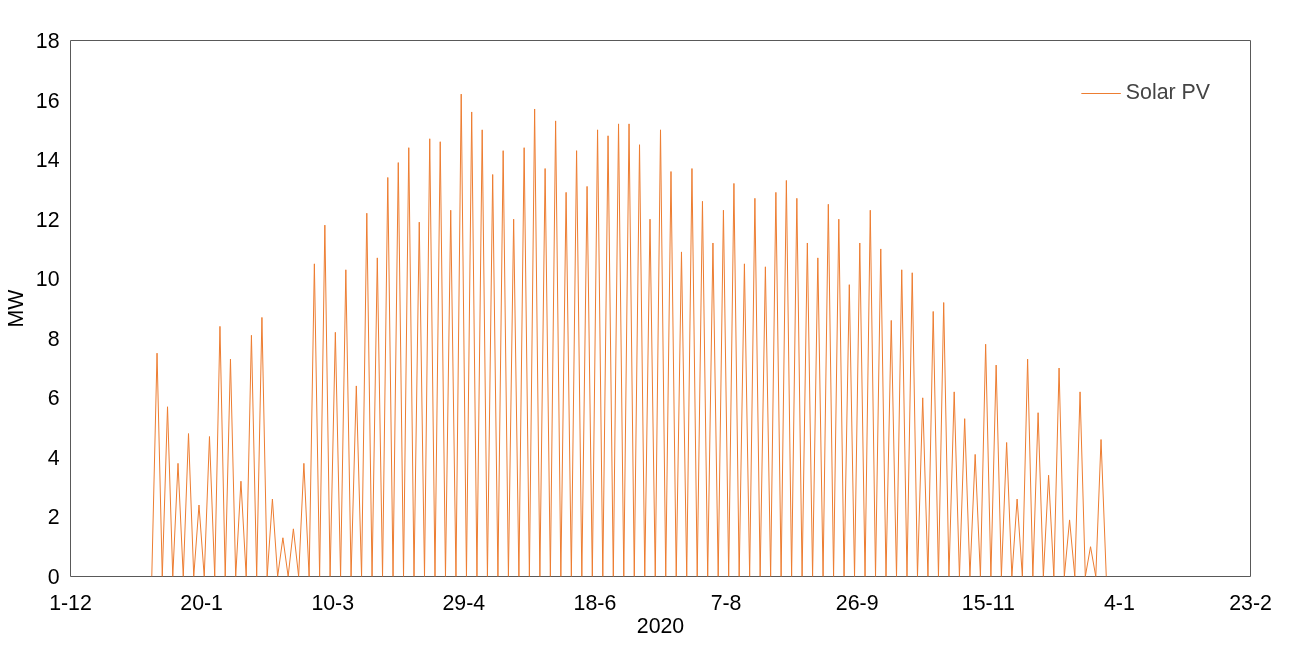 The image size is (1303, 646). Describe the element at coordinates (53, 338) in the screenshot. I see `y-tick-label: 8` at that location.